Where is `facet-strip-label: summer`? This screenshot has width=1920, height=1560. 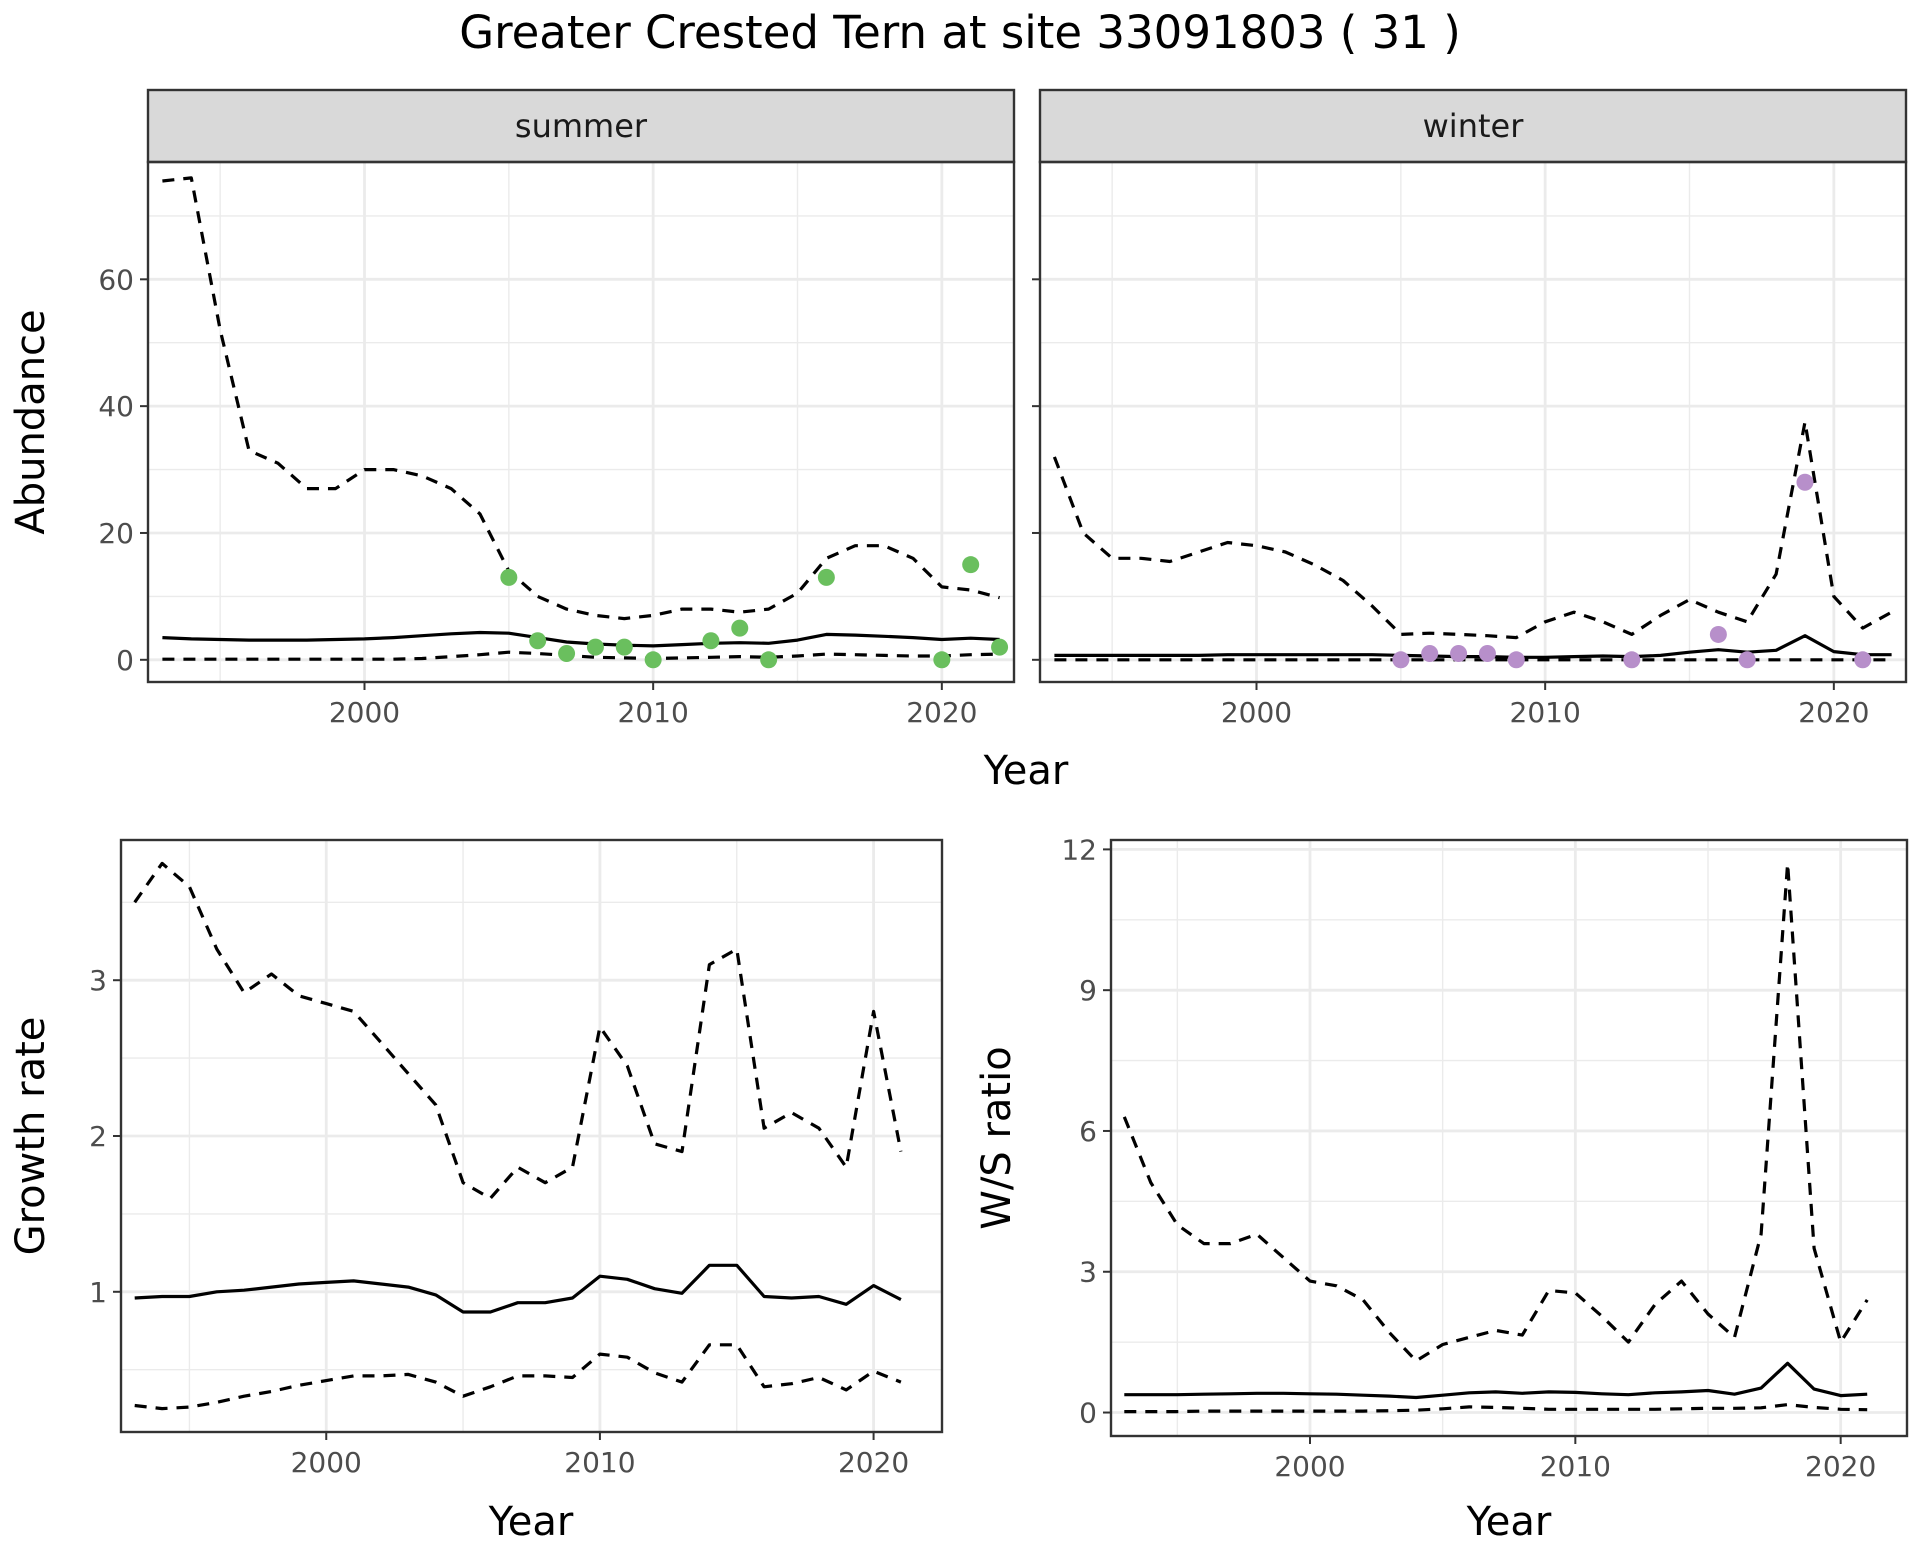
facet-strip-label: summer is located at coordinates (581, 126).